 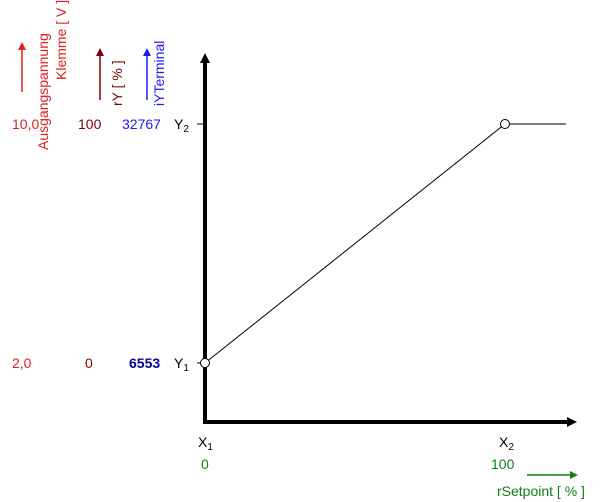 I want to click on header: Ausgangspannung, so click(x=43, y=91).